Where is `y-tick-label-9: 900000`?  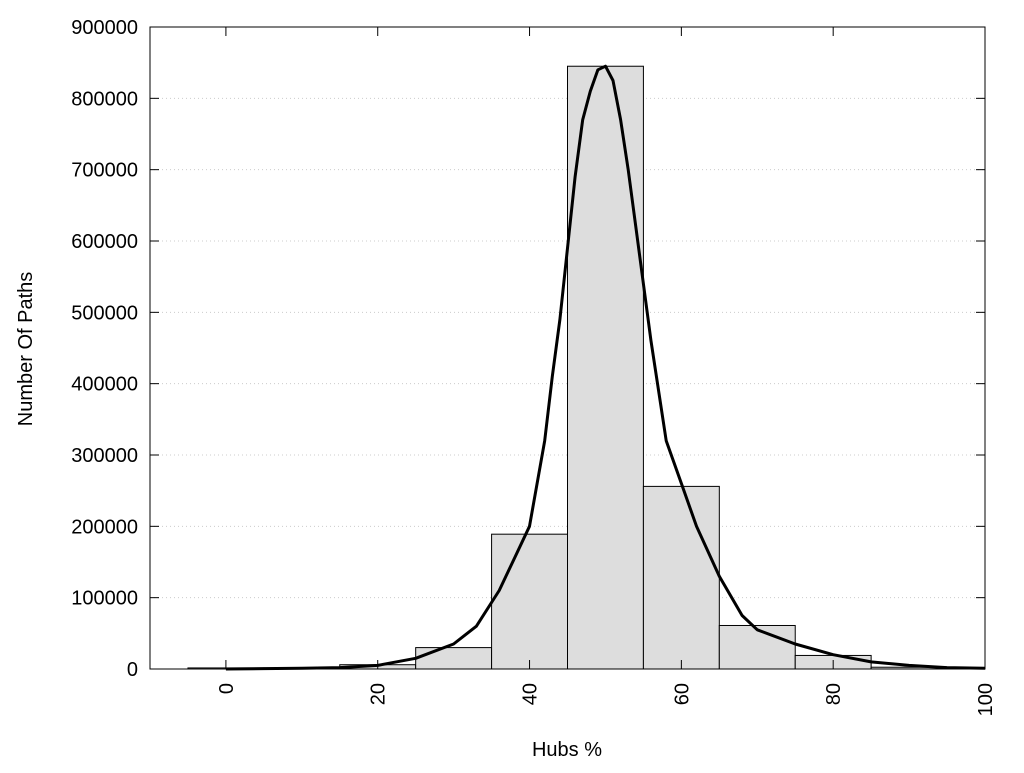
y-tick-label-9: 900000 is located at coordinates (104, 28).